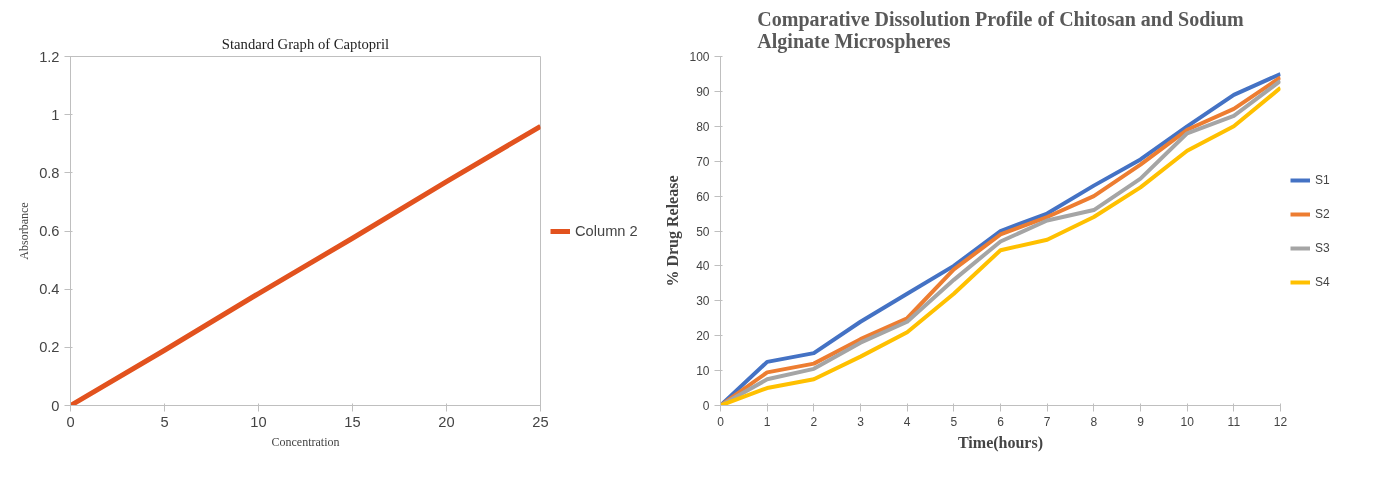 The image size is (1379, 479). What do you see at coordinates (1141, 421) in the screenshot?
I see `x-tick-label: 9` at bounding box center [1141, 421].